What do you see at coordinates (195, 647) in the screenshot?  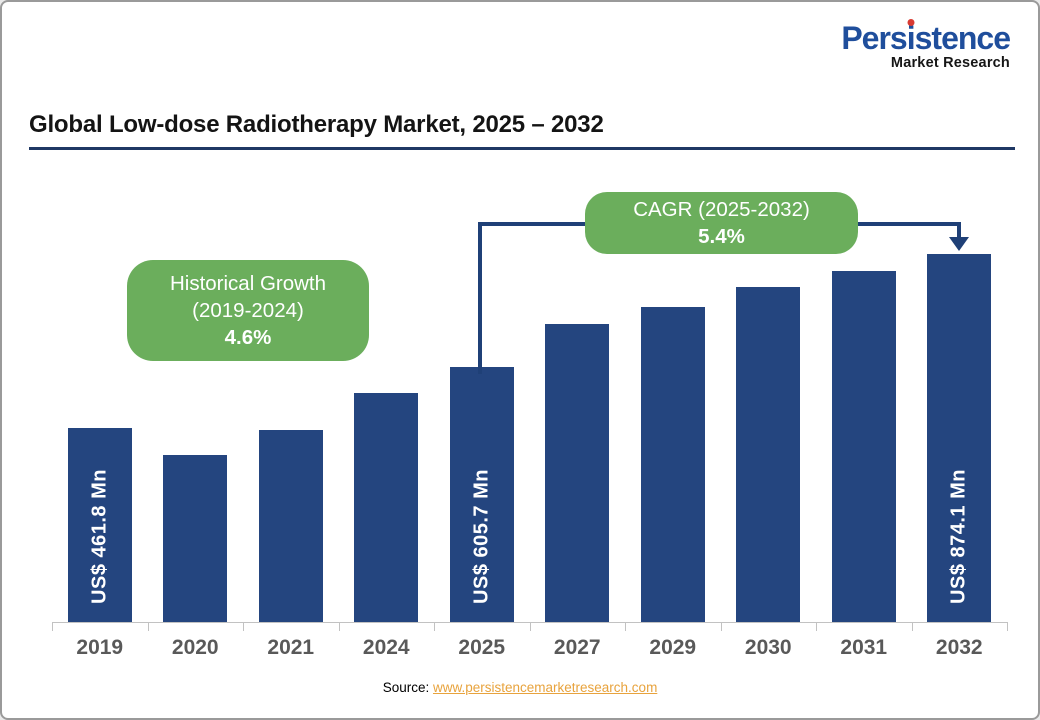 I see `x-axis-label-2020: 2020` at bounding box center [195, 647].